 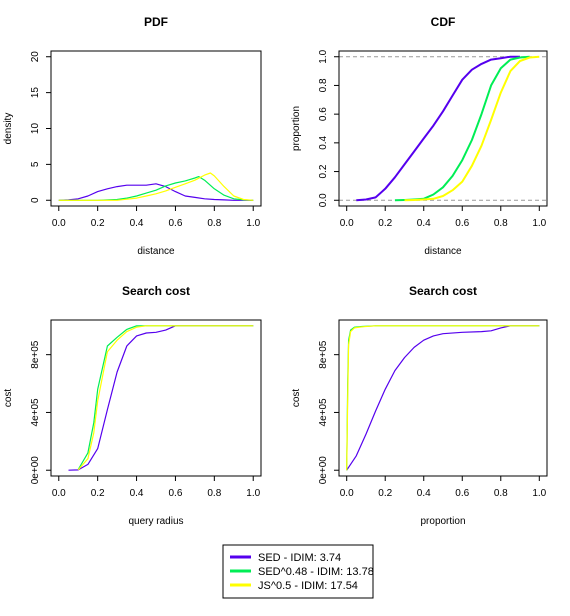 I want to click on panel-title-cdf: CDF, so click(x=443, y=22).